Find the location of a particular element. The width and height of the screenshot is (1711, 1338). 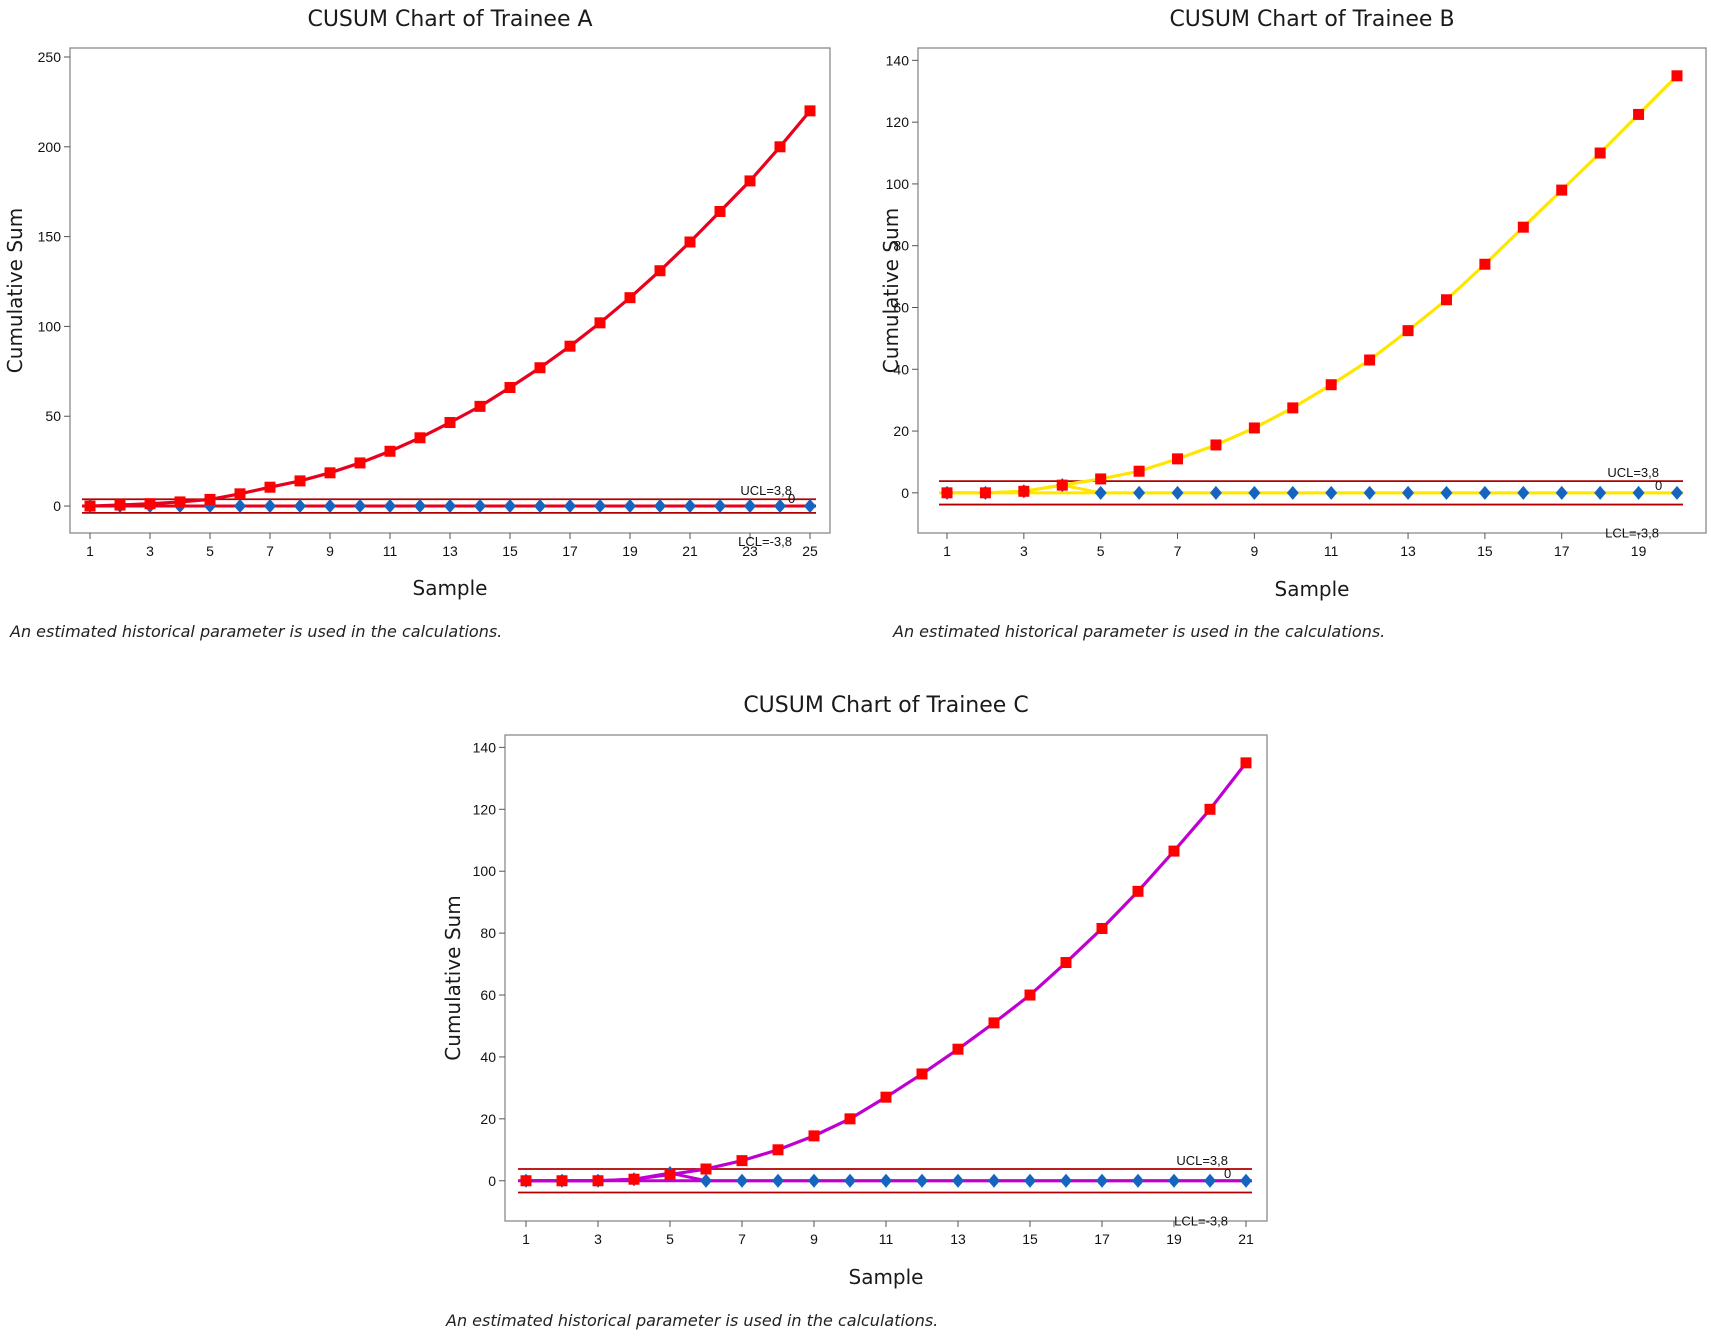

x-tick-label: 17 is located at coordinates (1562, 551).